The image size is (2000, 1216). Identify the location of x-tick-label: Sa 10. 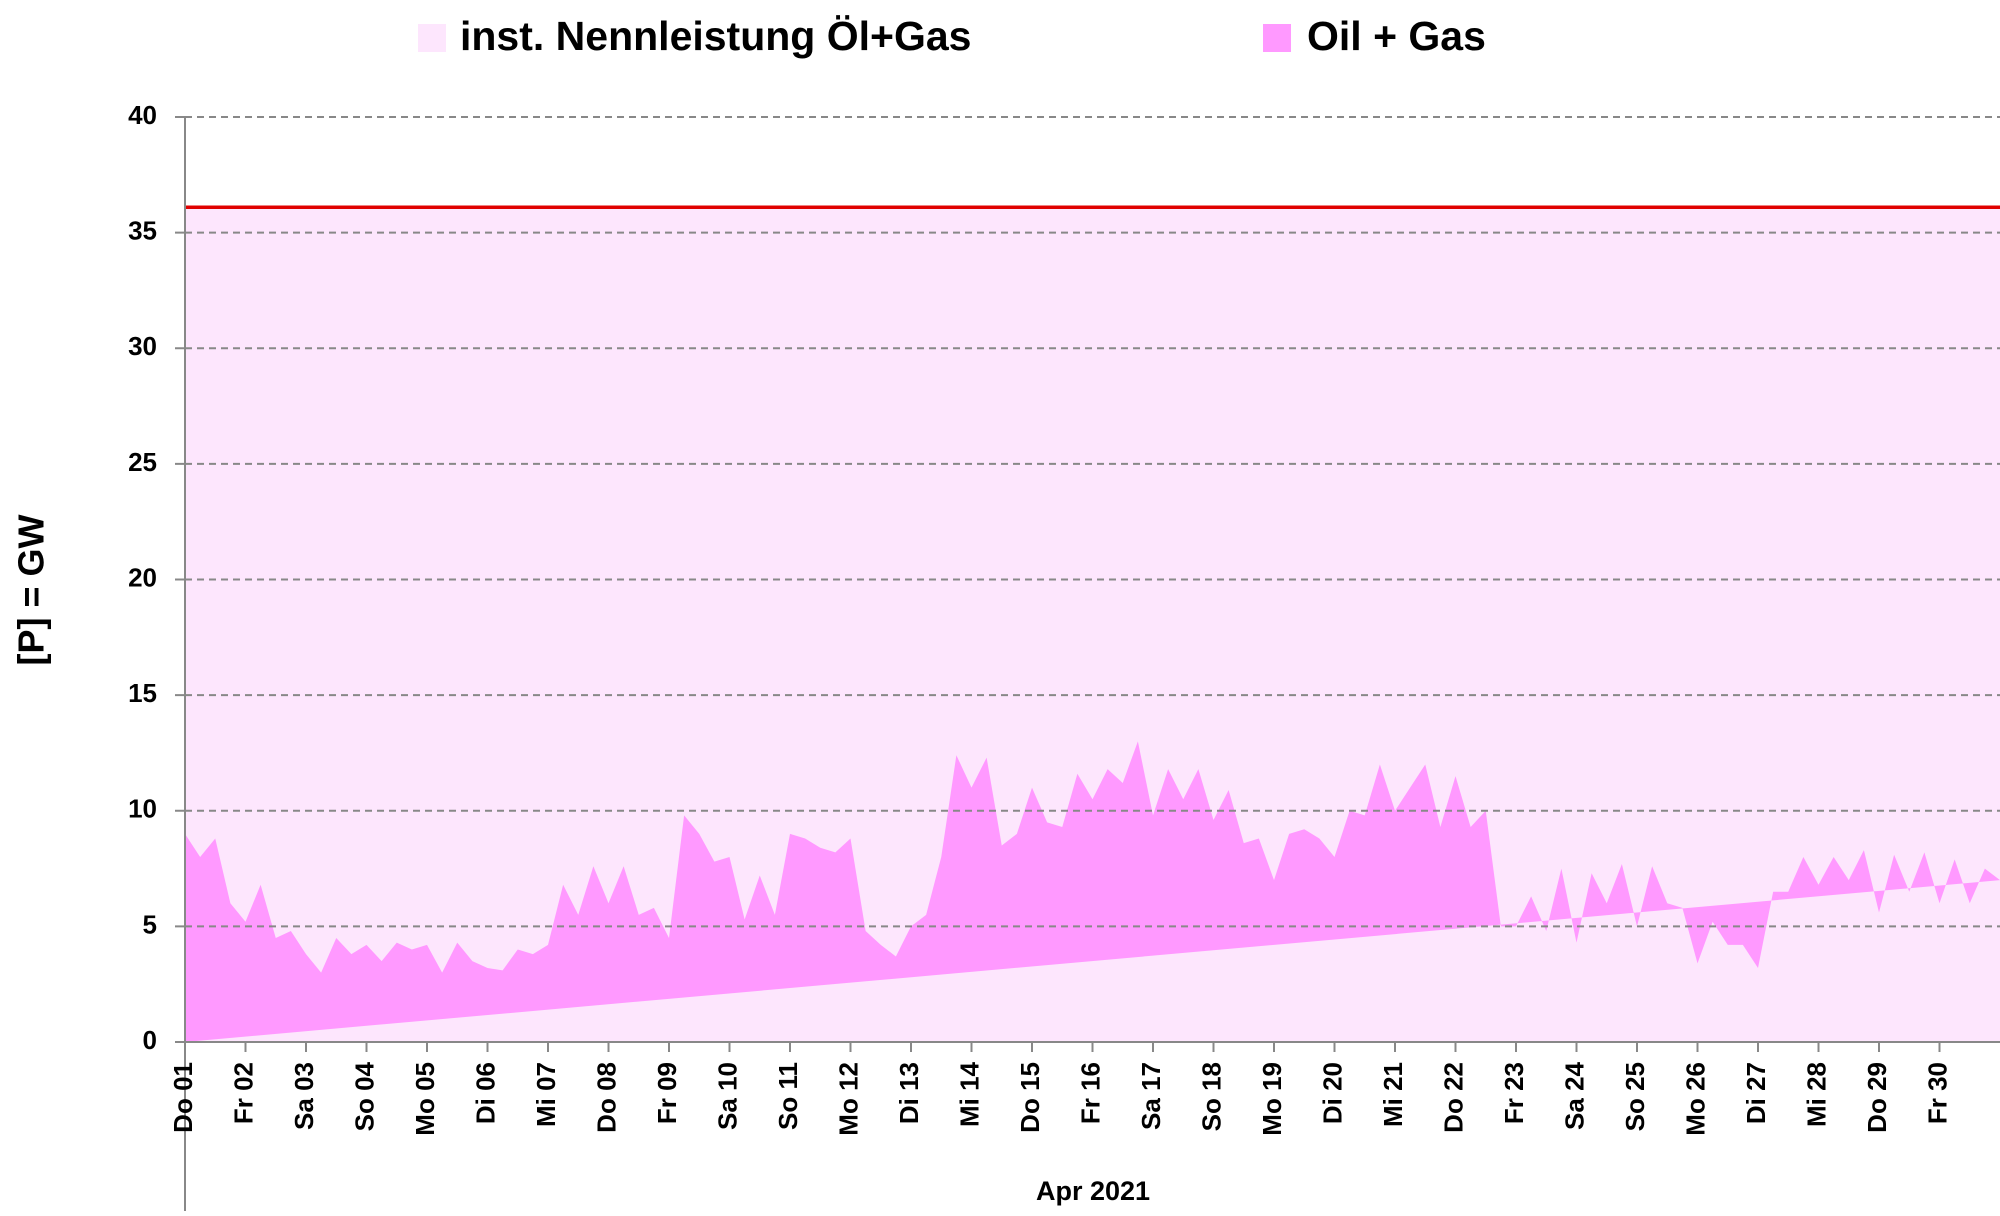
(727, 1096).